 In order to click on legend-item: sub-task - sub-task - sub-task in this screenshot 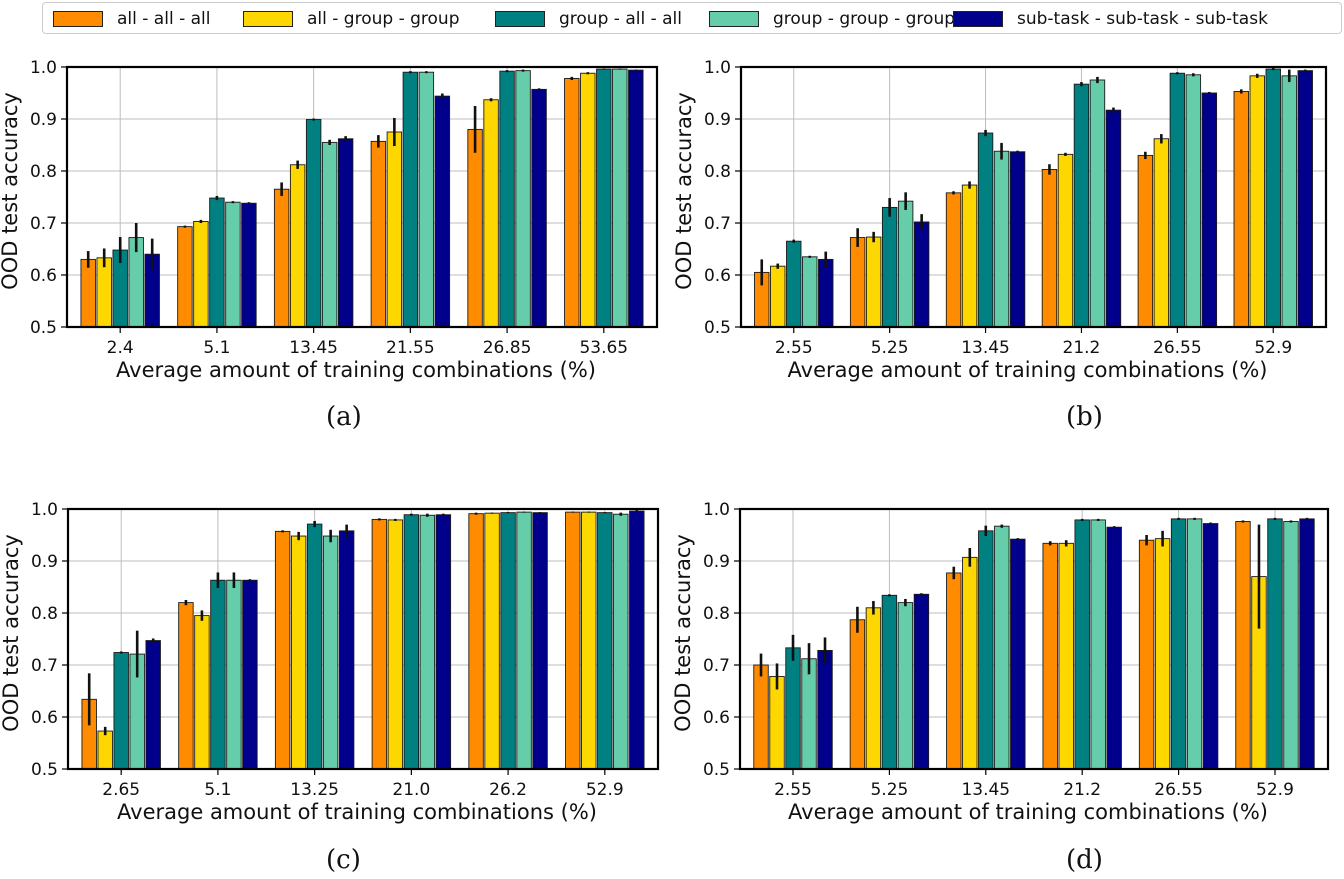, I will do `click(1110, 19)`.